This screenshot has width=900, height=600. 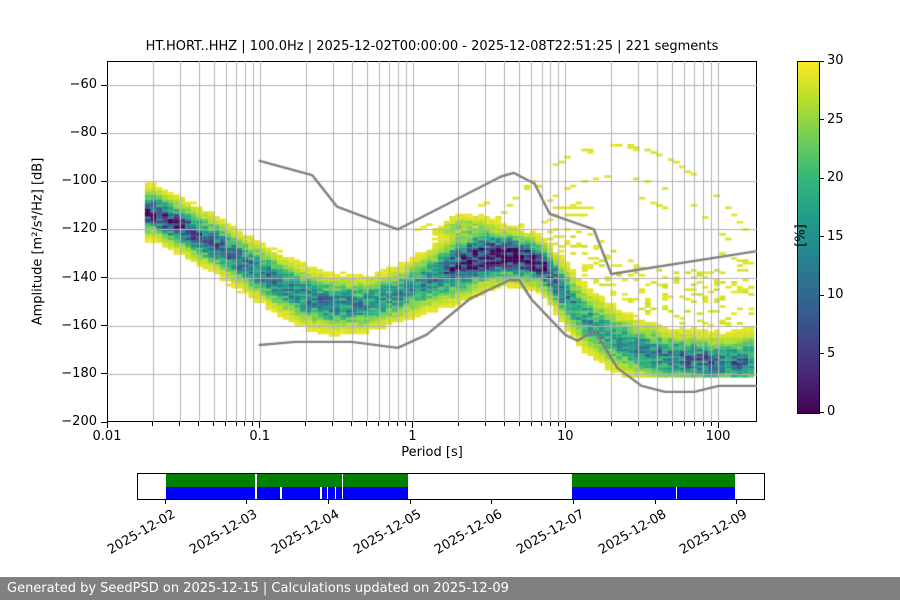 What do you see at coordinates (831, 411) in the screenshot?
I see `colorbar-tick-label: 0` at bounding box center [831, 411].